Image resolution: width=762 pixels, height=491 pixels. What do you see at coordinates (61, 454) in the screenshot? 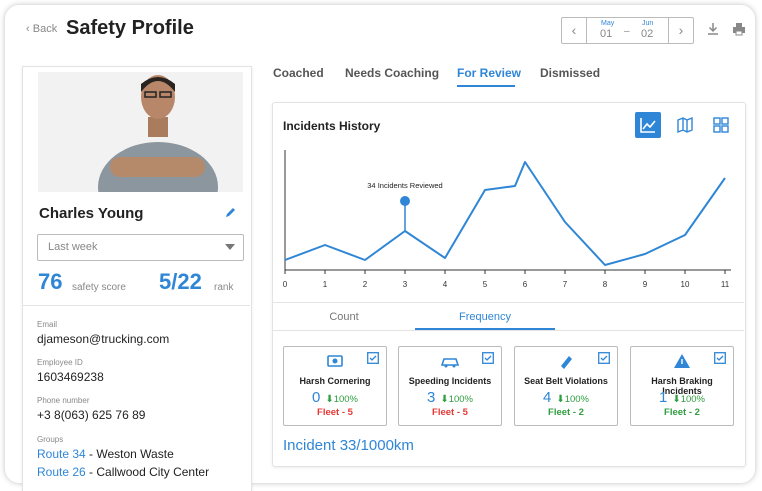
I see `route-link: Route 34` at bounding box center [61, 454].